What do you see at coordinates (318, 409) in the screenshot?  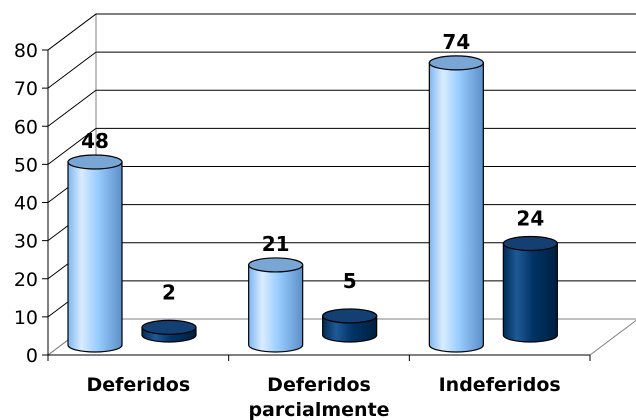 I see `x-tick-label: parcialmente` at bounding box center [318, 409].